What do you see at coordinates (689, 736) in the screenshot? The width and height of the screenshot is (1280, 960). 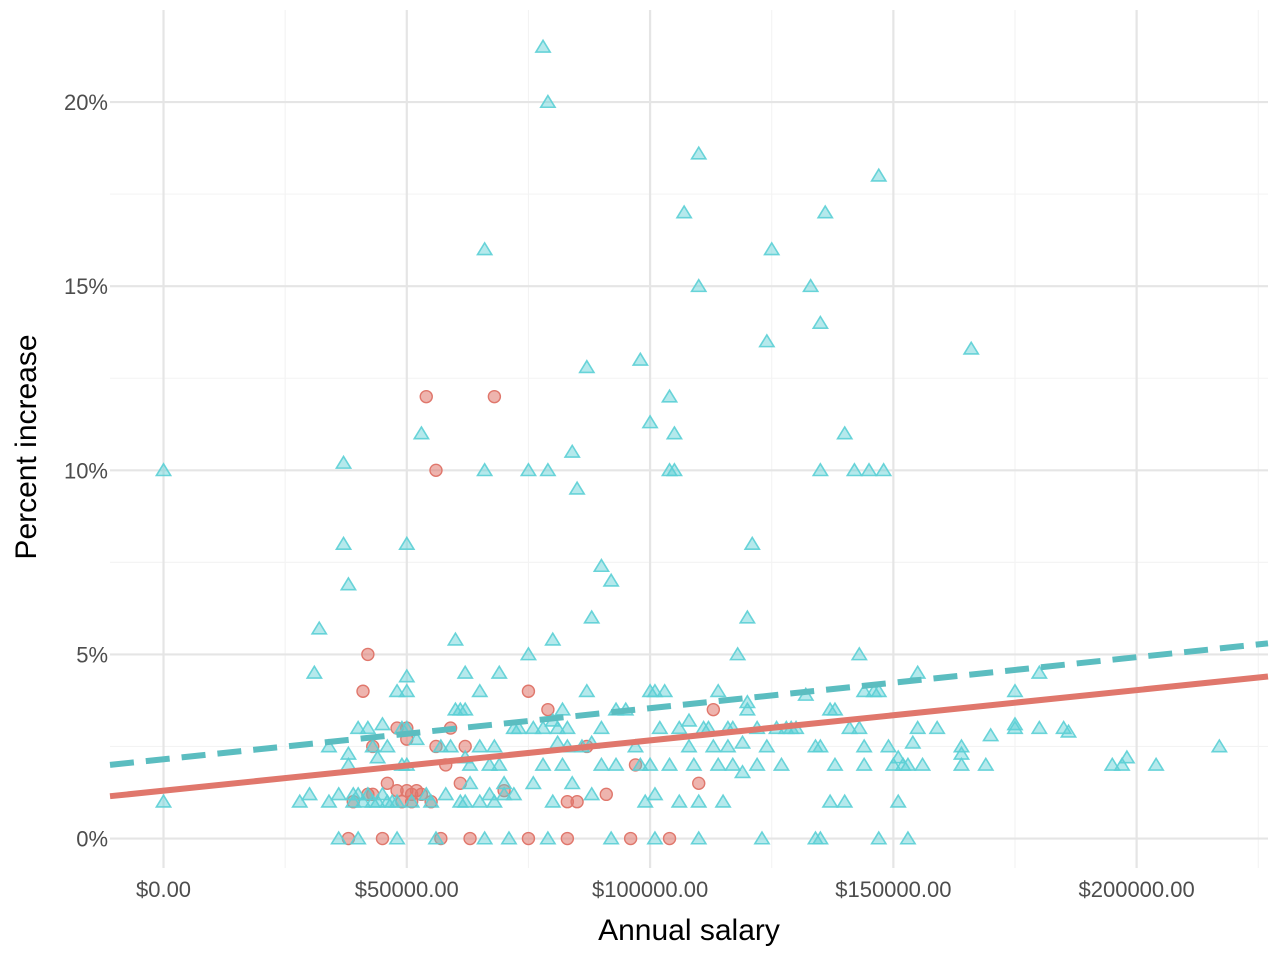 I see `trend-line-solid` at bounding box center [689, 736].